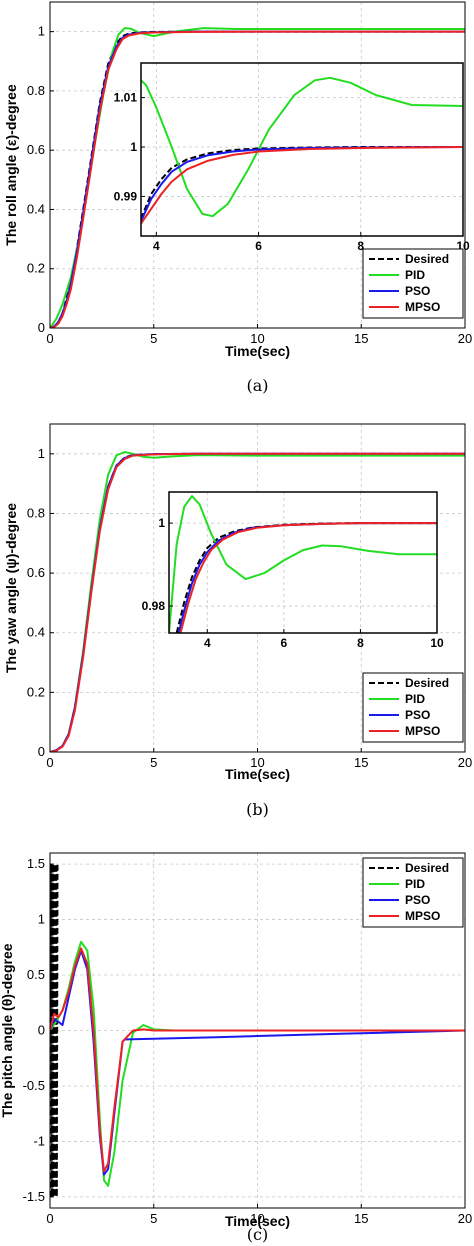 The width and height of the screenshot is (474, 1246). I want to click on y-axis-label: The pitch angle (θ)-degree, so click(7, 1030).